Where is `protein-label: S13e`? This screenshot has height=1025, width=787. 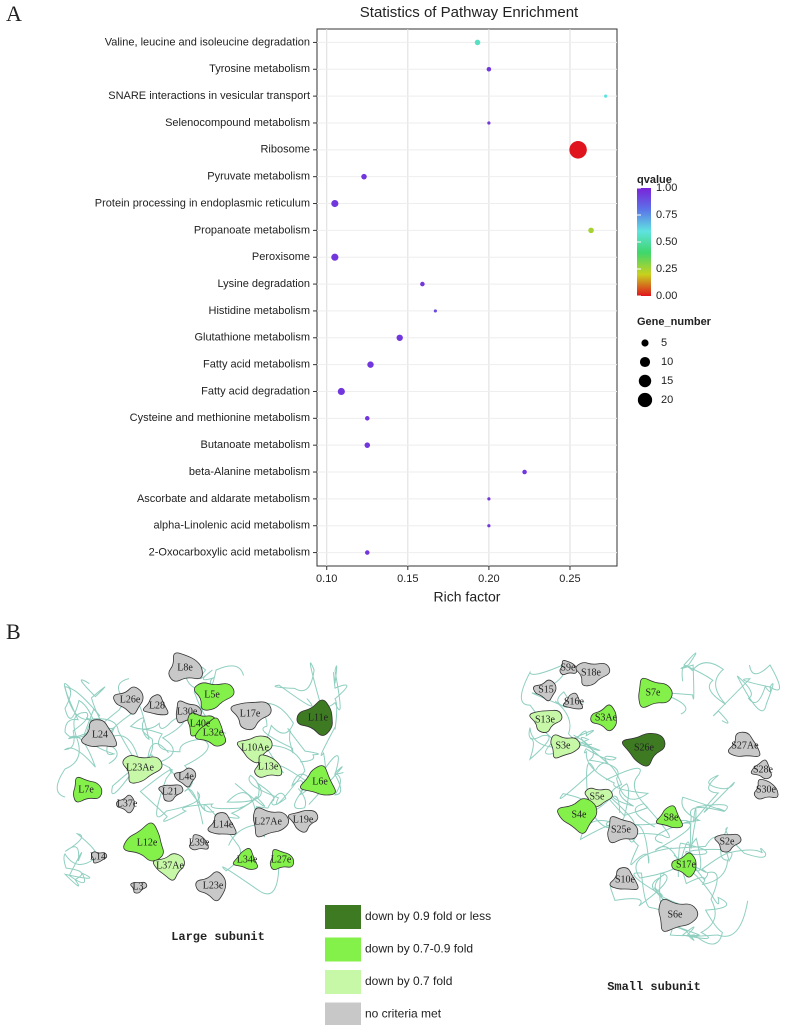 protein-label: S13e is located at coordinates (545, 719).